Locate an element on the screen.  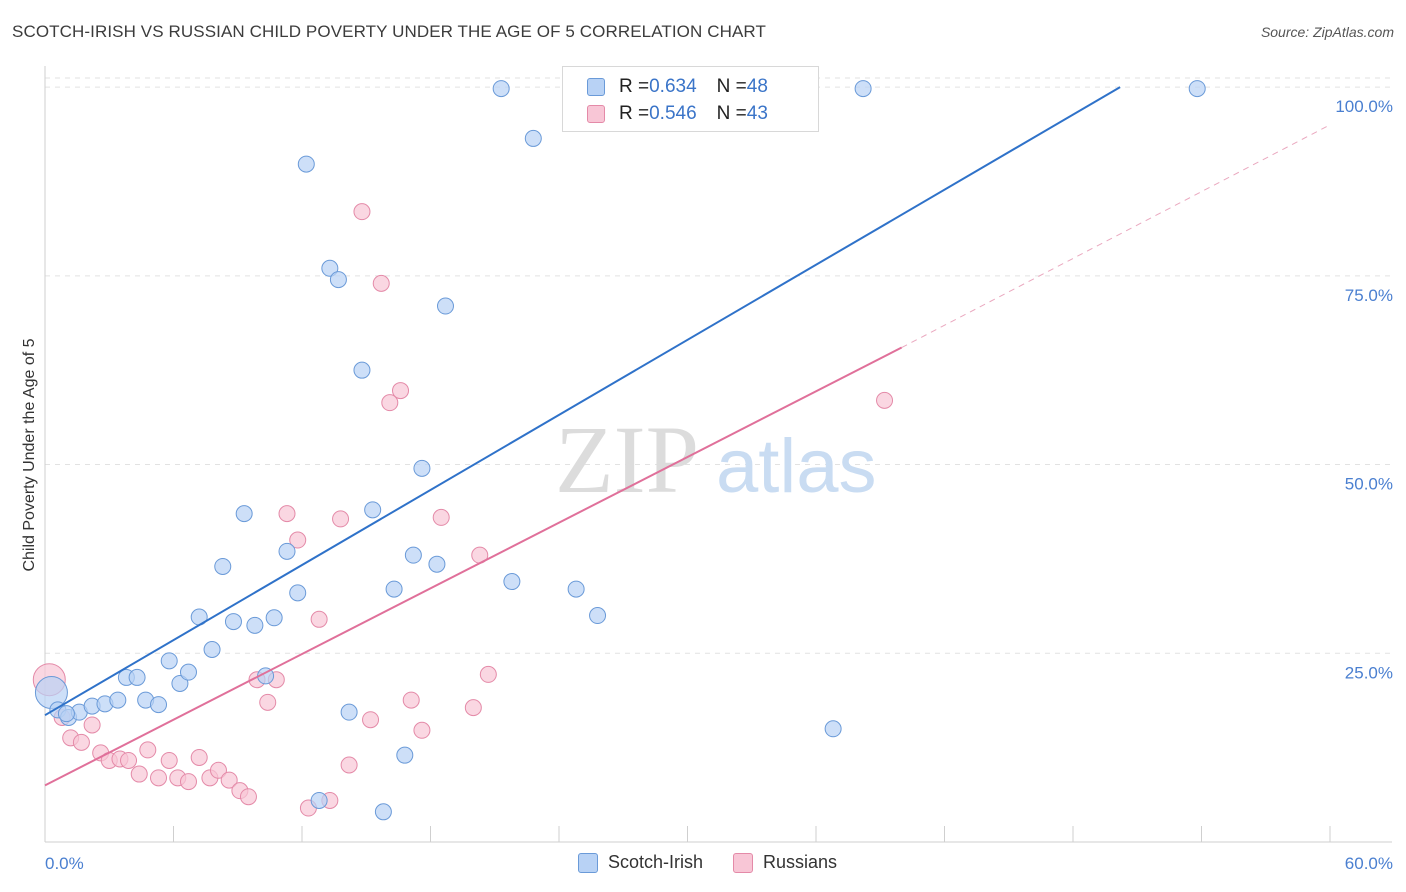
watermark: ZIP atlas is located at coordinates (716, 459).